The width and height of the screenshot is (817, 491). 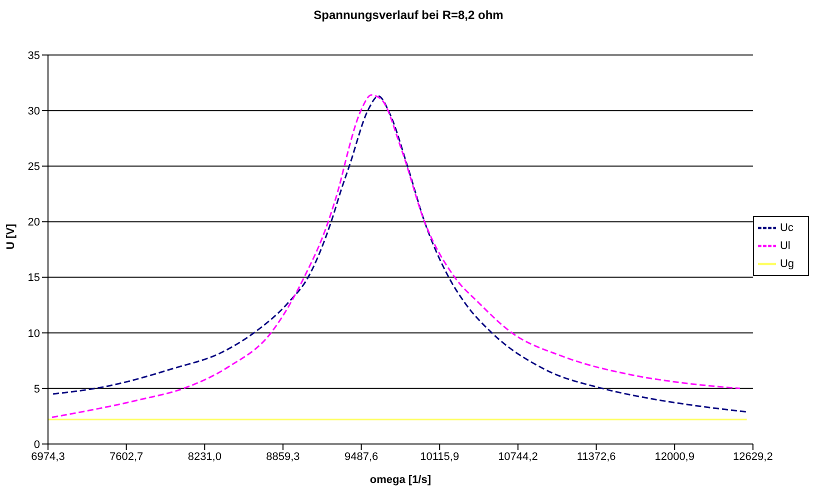 I want to click on y-axis-title: U [V], so click(x=10, y=237).